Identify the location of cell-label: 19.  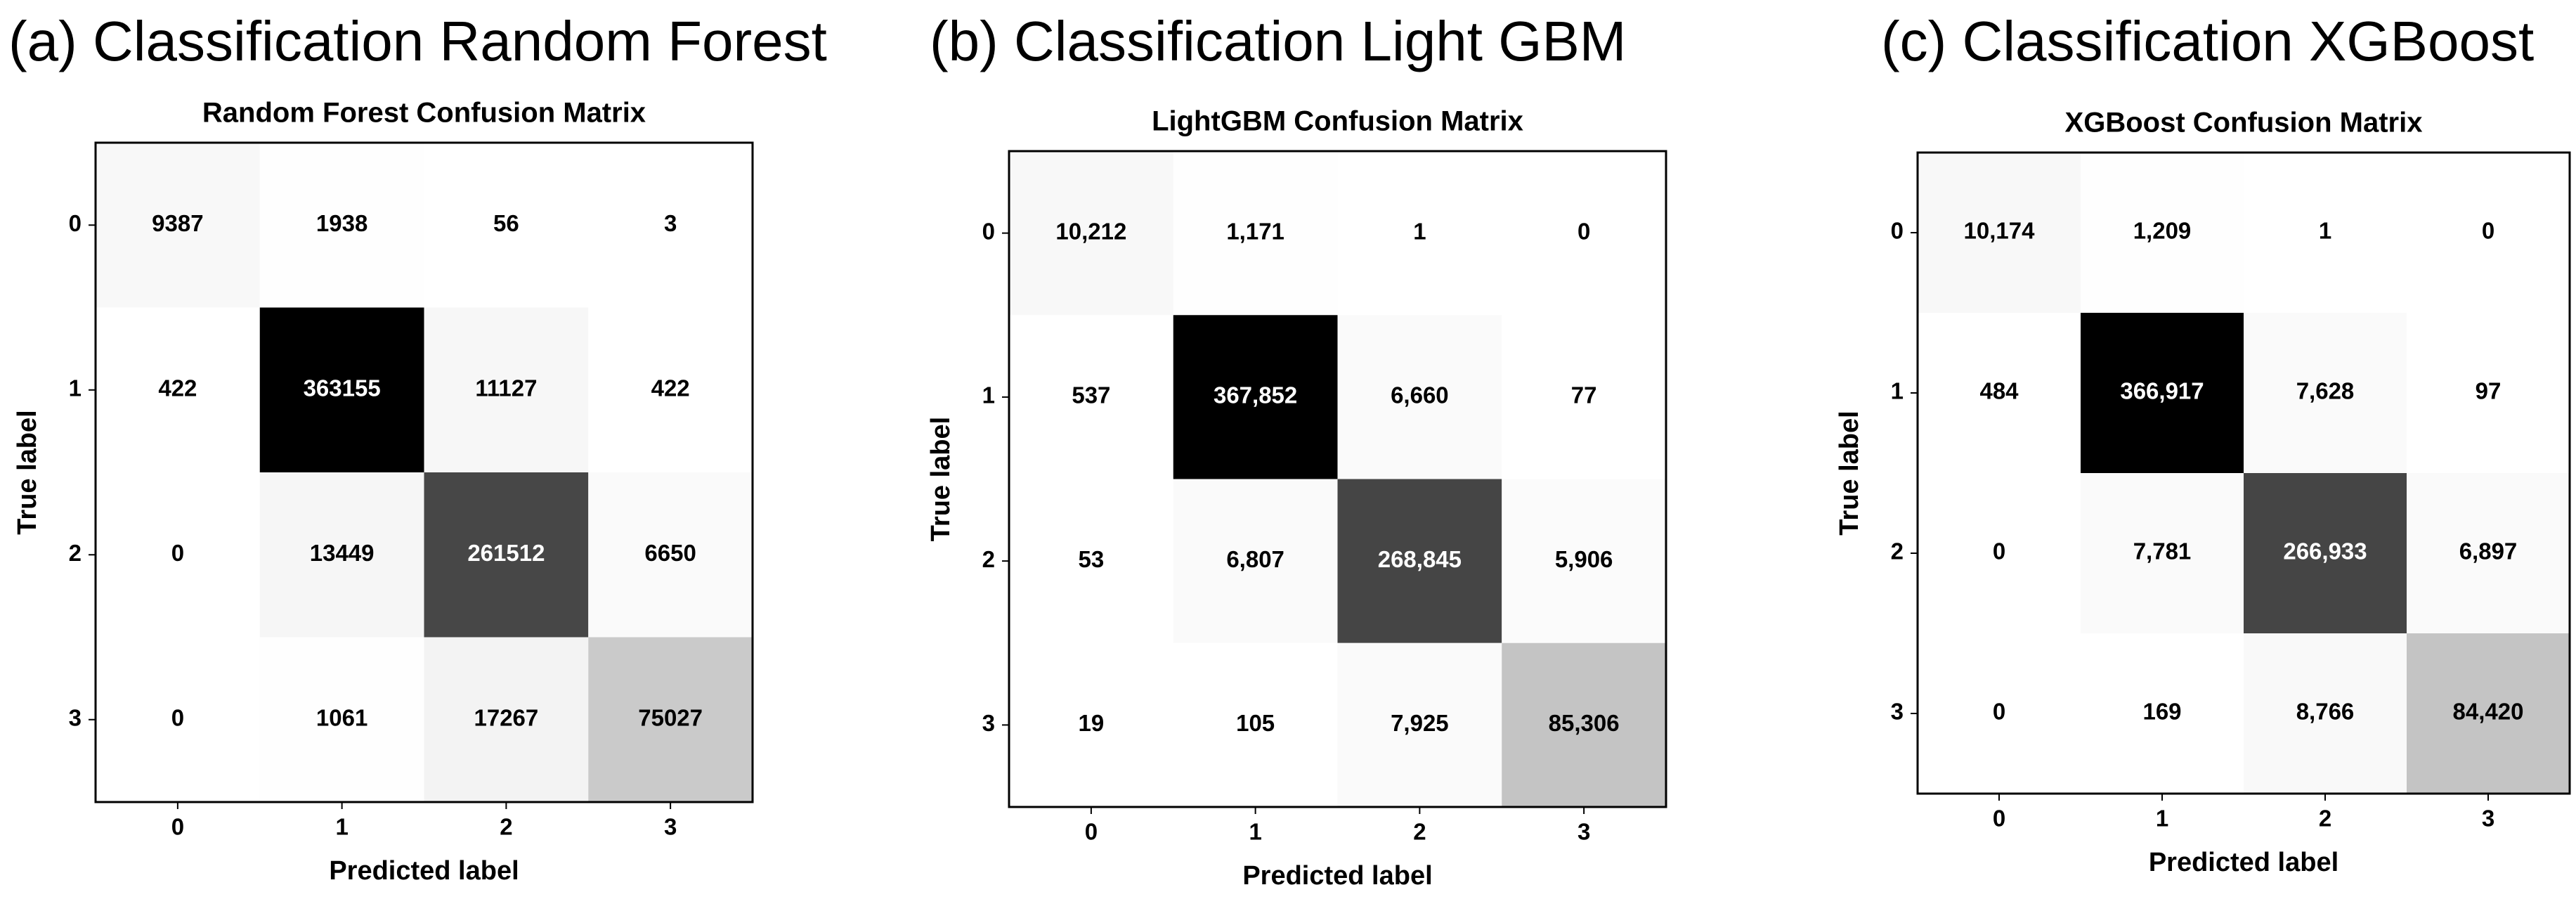
(1092, 723).